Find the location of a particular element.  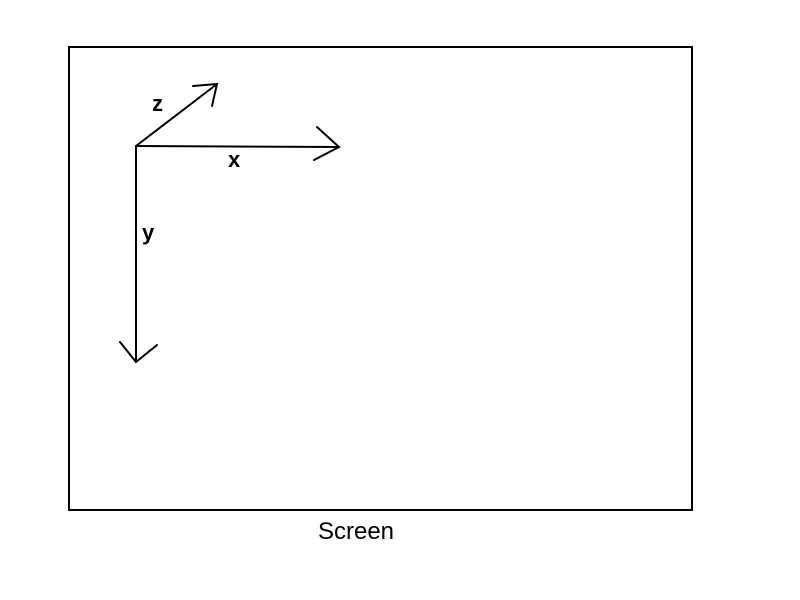

z-axis is located at coordinates (177, 114).